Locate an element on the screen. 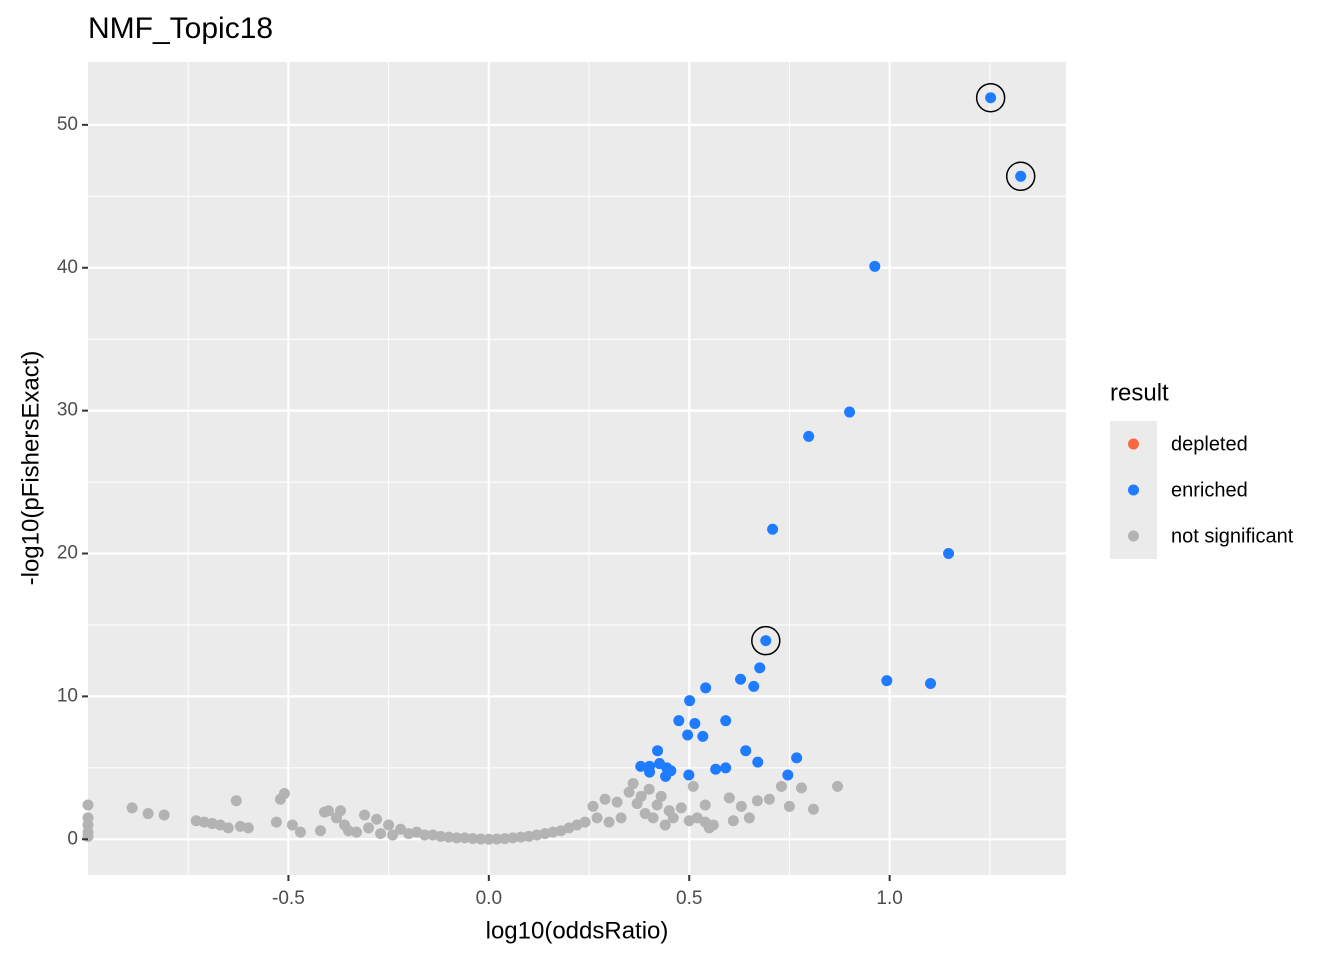 This screenshot has width=1344, height=965. x-tick-label: 0.0 is located at coordinates (489, 898).